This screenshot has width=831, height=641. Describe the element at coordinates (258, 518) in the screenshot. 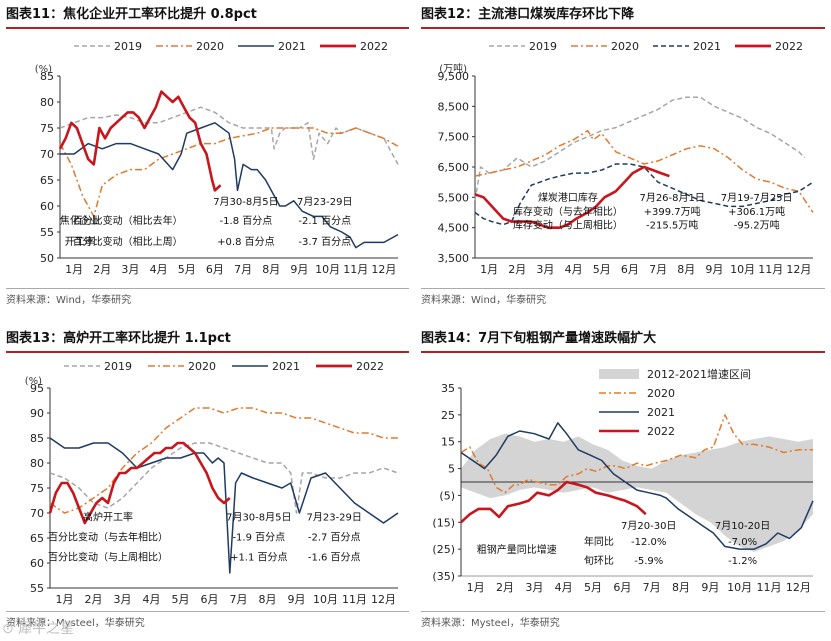

I see `annotation-label: 7月30-8月5日` at that location.